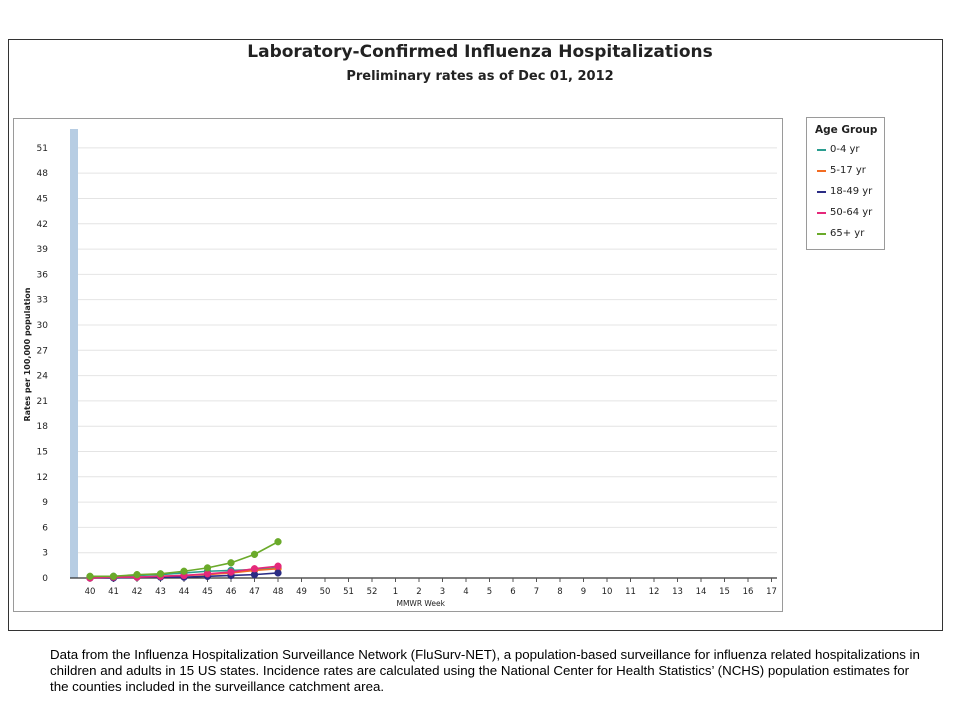 Image resolution: width=960 pixels, height=720 pixels. Describe the element at coordinates (42, 478) in the screenshot. I see `y-tick-label: 12` at that location.